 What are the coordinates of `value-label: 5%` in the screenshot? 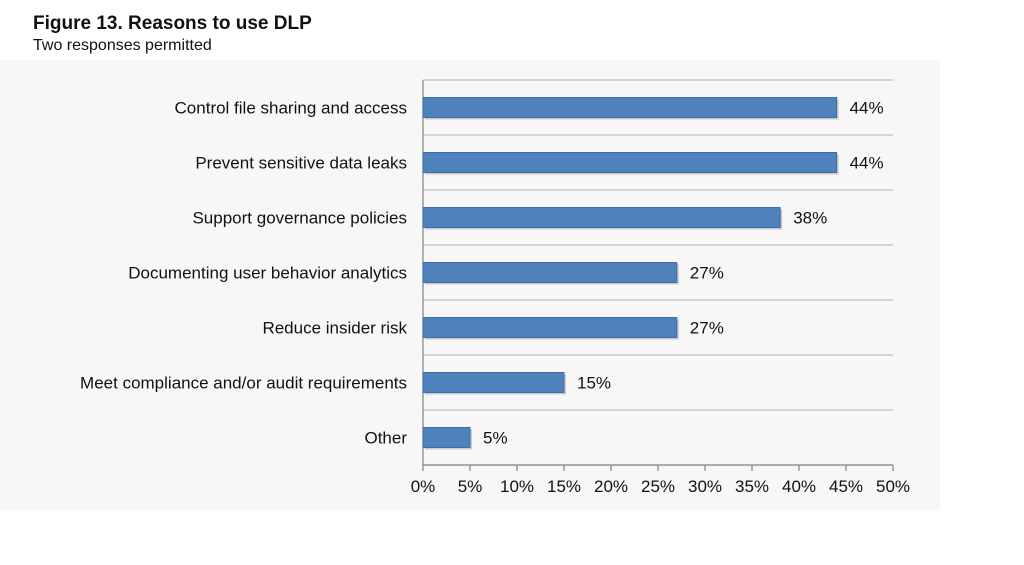 It's located at (495, 438).